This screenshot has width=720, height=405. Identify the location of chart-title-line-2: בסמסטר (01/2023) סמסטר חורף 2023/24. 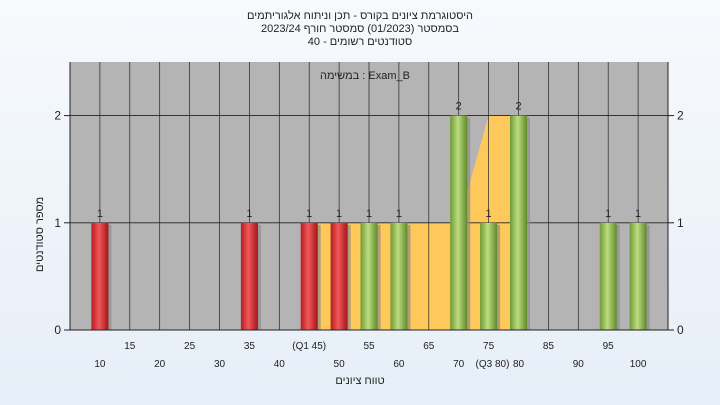
(360, 29).